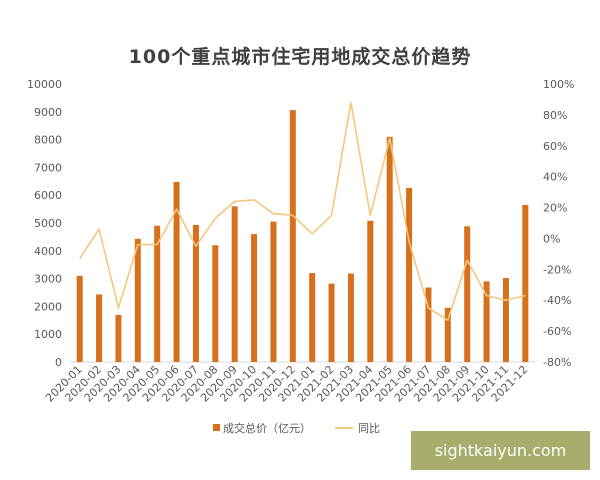 This screenshot has width=600, height=480. Describe the element at coordinates (44, 84) in the screenshot. I see `left-axis-tick-label: 10000` at that location.